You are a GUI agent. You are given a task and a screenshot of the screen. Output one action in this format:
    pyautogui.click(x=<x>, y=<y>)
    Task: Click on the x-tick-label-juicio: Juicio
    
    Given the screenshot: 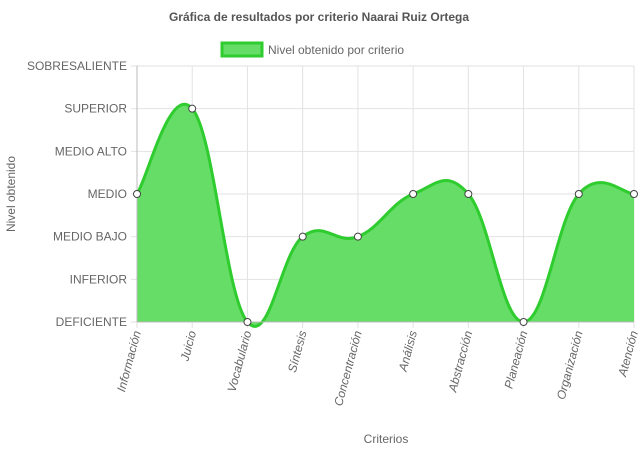 What is the action you would take?
    pyautogui.click(x=188, y=346)
    